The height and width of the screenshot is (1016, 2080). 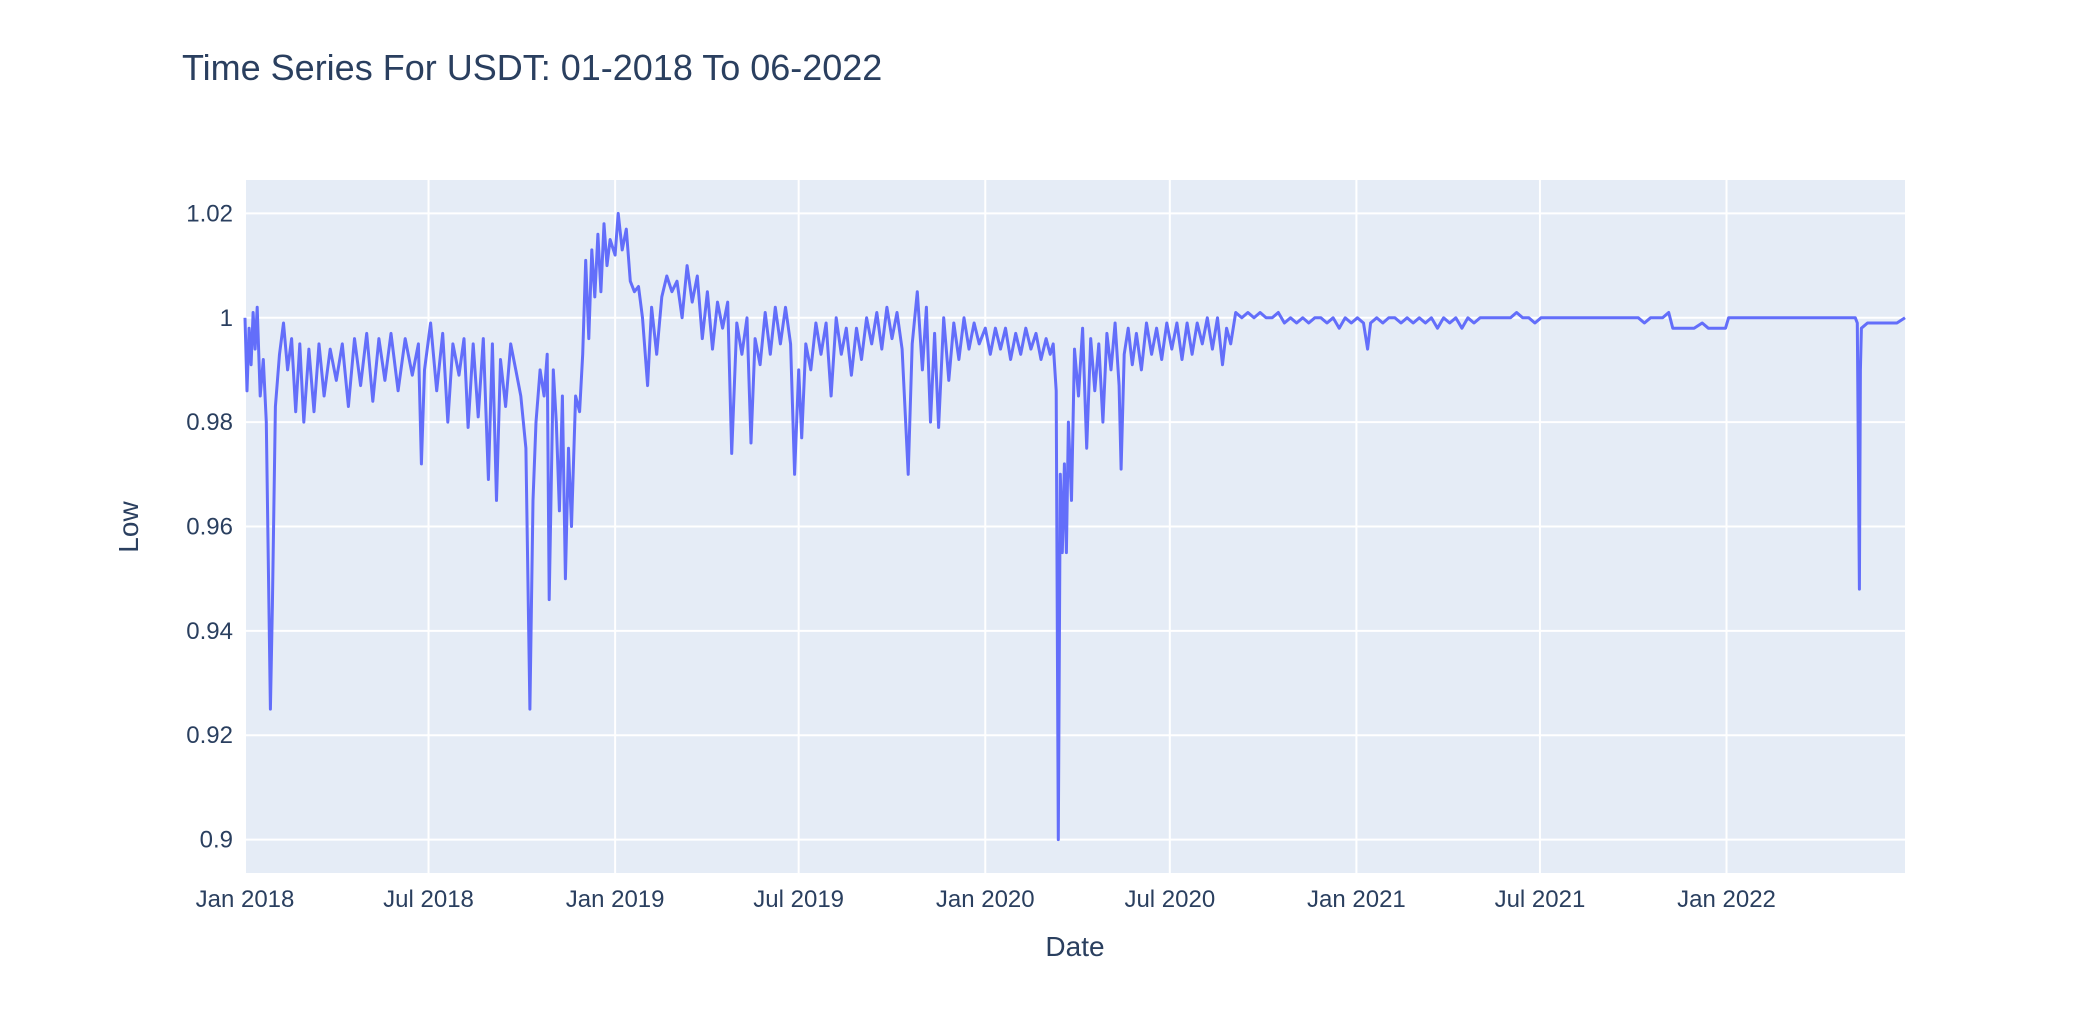 I want to click on x-tick-label: Jan 2019, so click(x=615, y=899).